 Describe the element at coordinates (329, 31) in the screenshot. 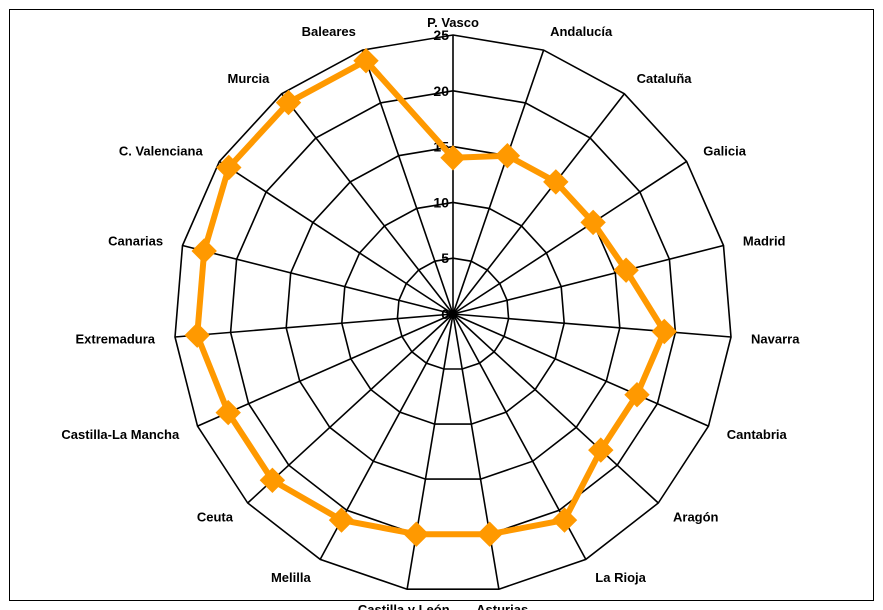

I see `category-label-18: Baleares` at that location.